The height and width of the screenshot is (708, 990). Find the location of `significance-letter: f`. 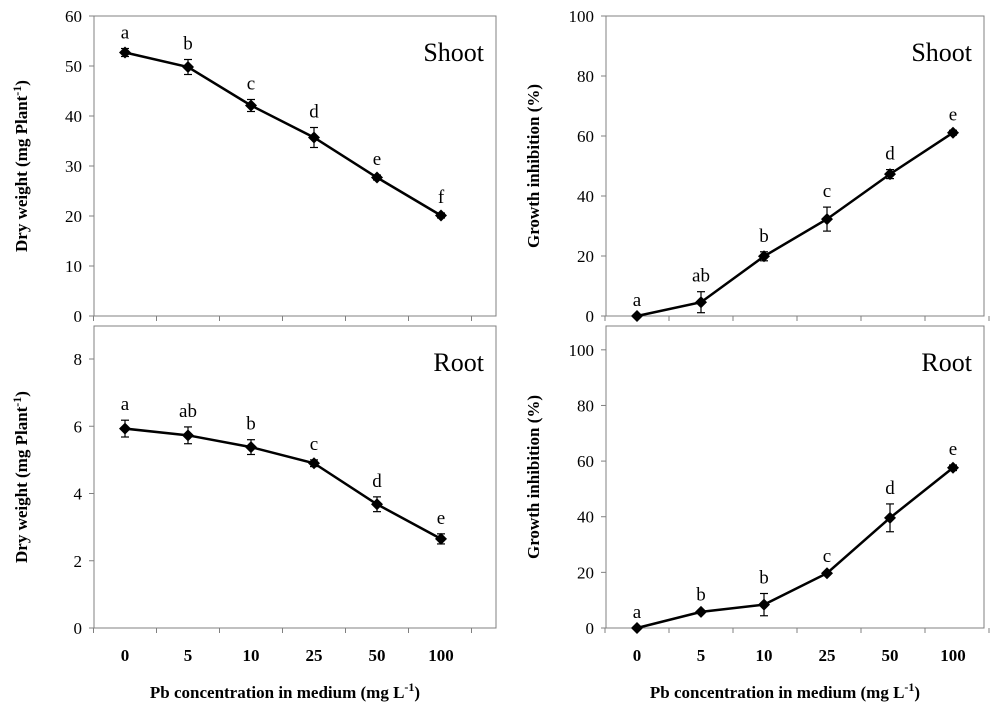

significance-letter: f is located at coordinates (441, 197).